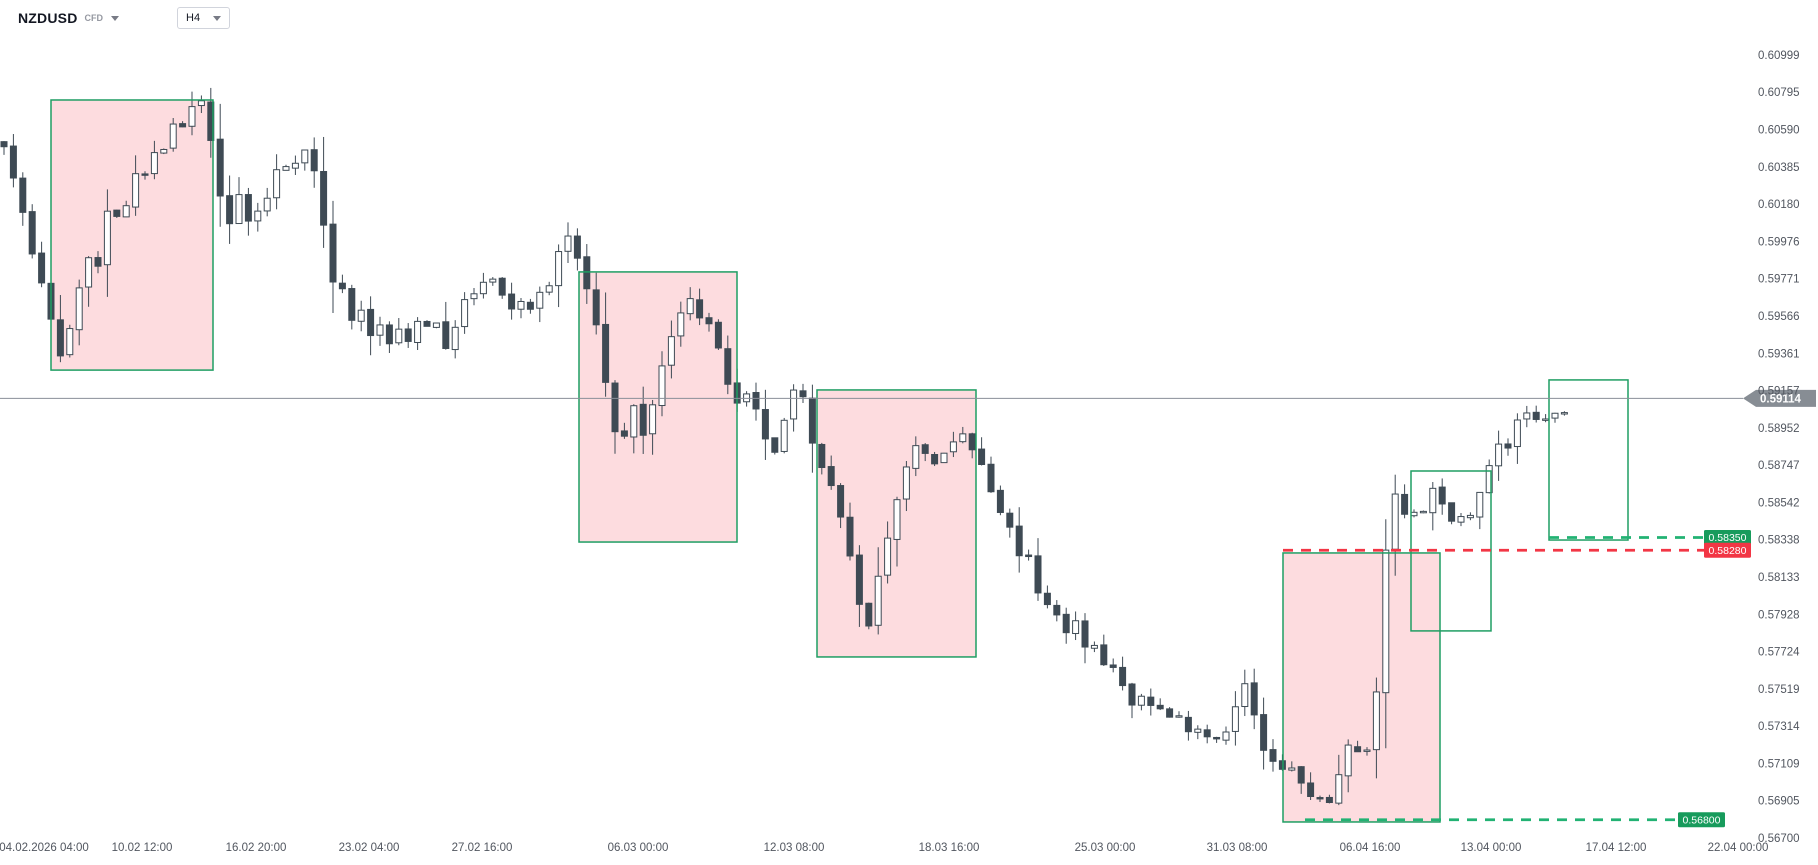 Image resolution: width=1818 pixels, height=865 pixels. What do you see at coordinates (1779, 280) in the screenshot?
I see `price-axis-tick: 0.59771` at bounding box center [1779, 280].